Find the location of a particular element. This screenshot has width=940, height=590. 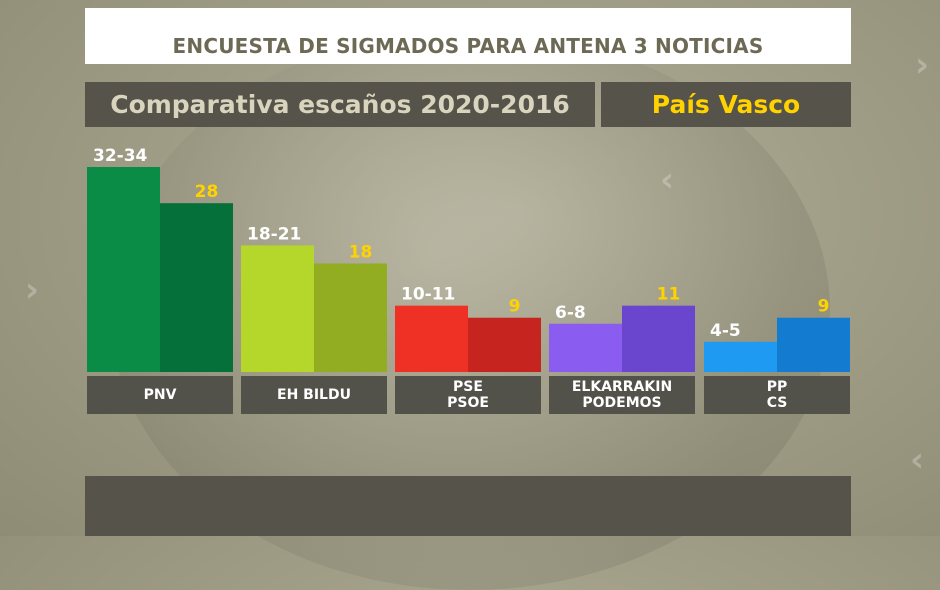

chart-subtitle: Comparativa escaños 2020-2016 is located at coordinates (340, 104).